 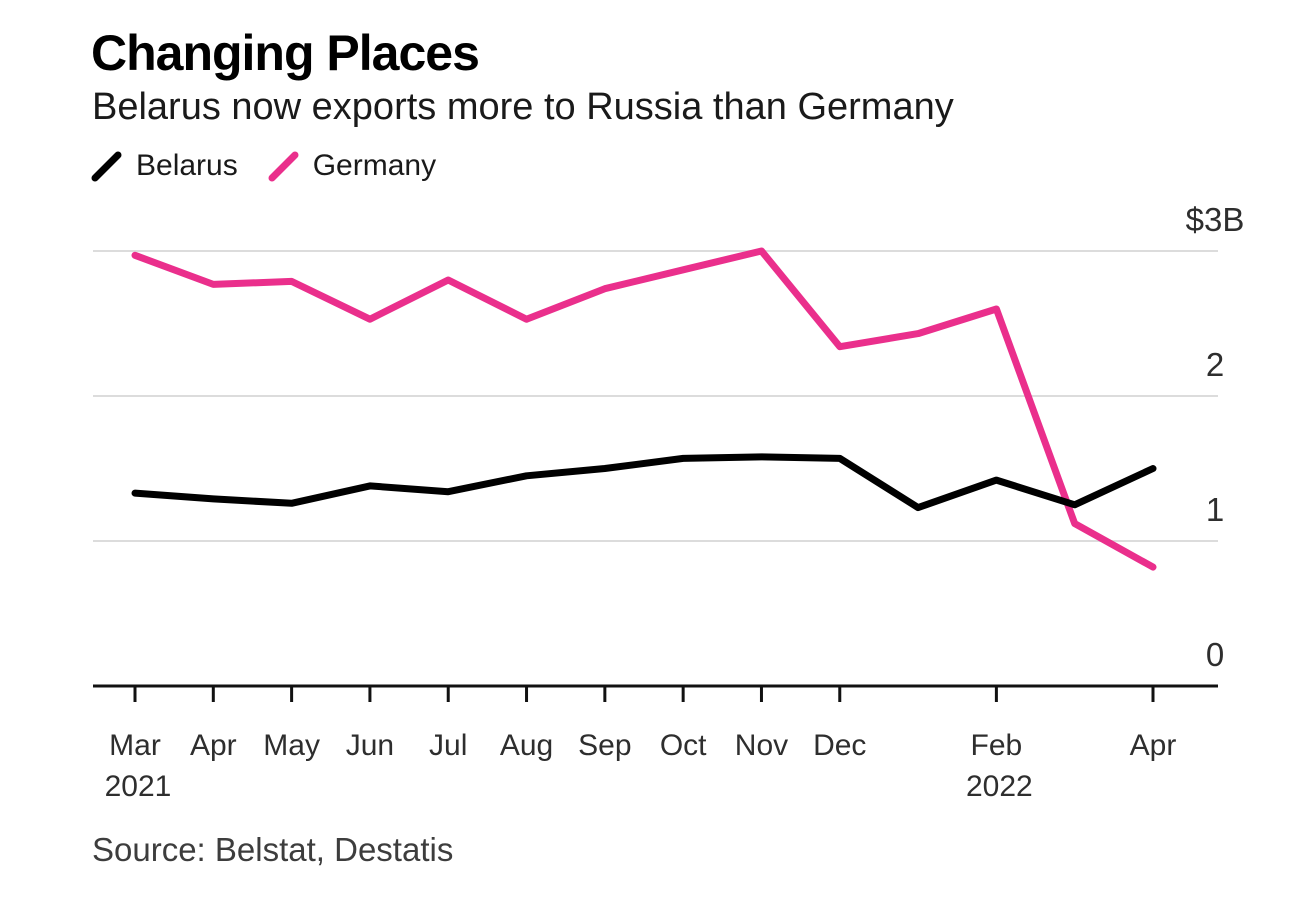 I want to click on x-tick-label: Aug, so click(x=526, y=745).